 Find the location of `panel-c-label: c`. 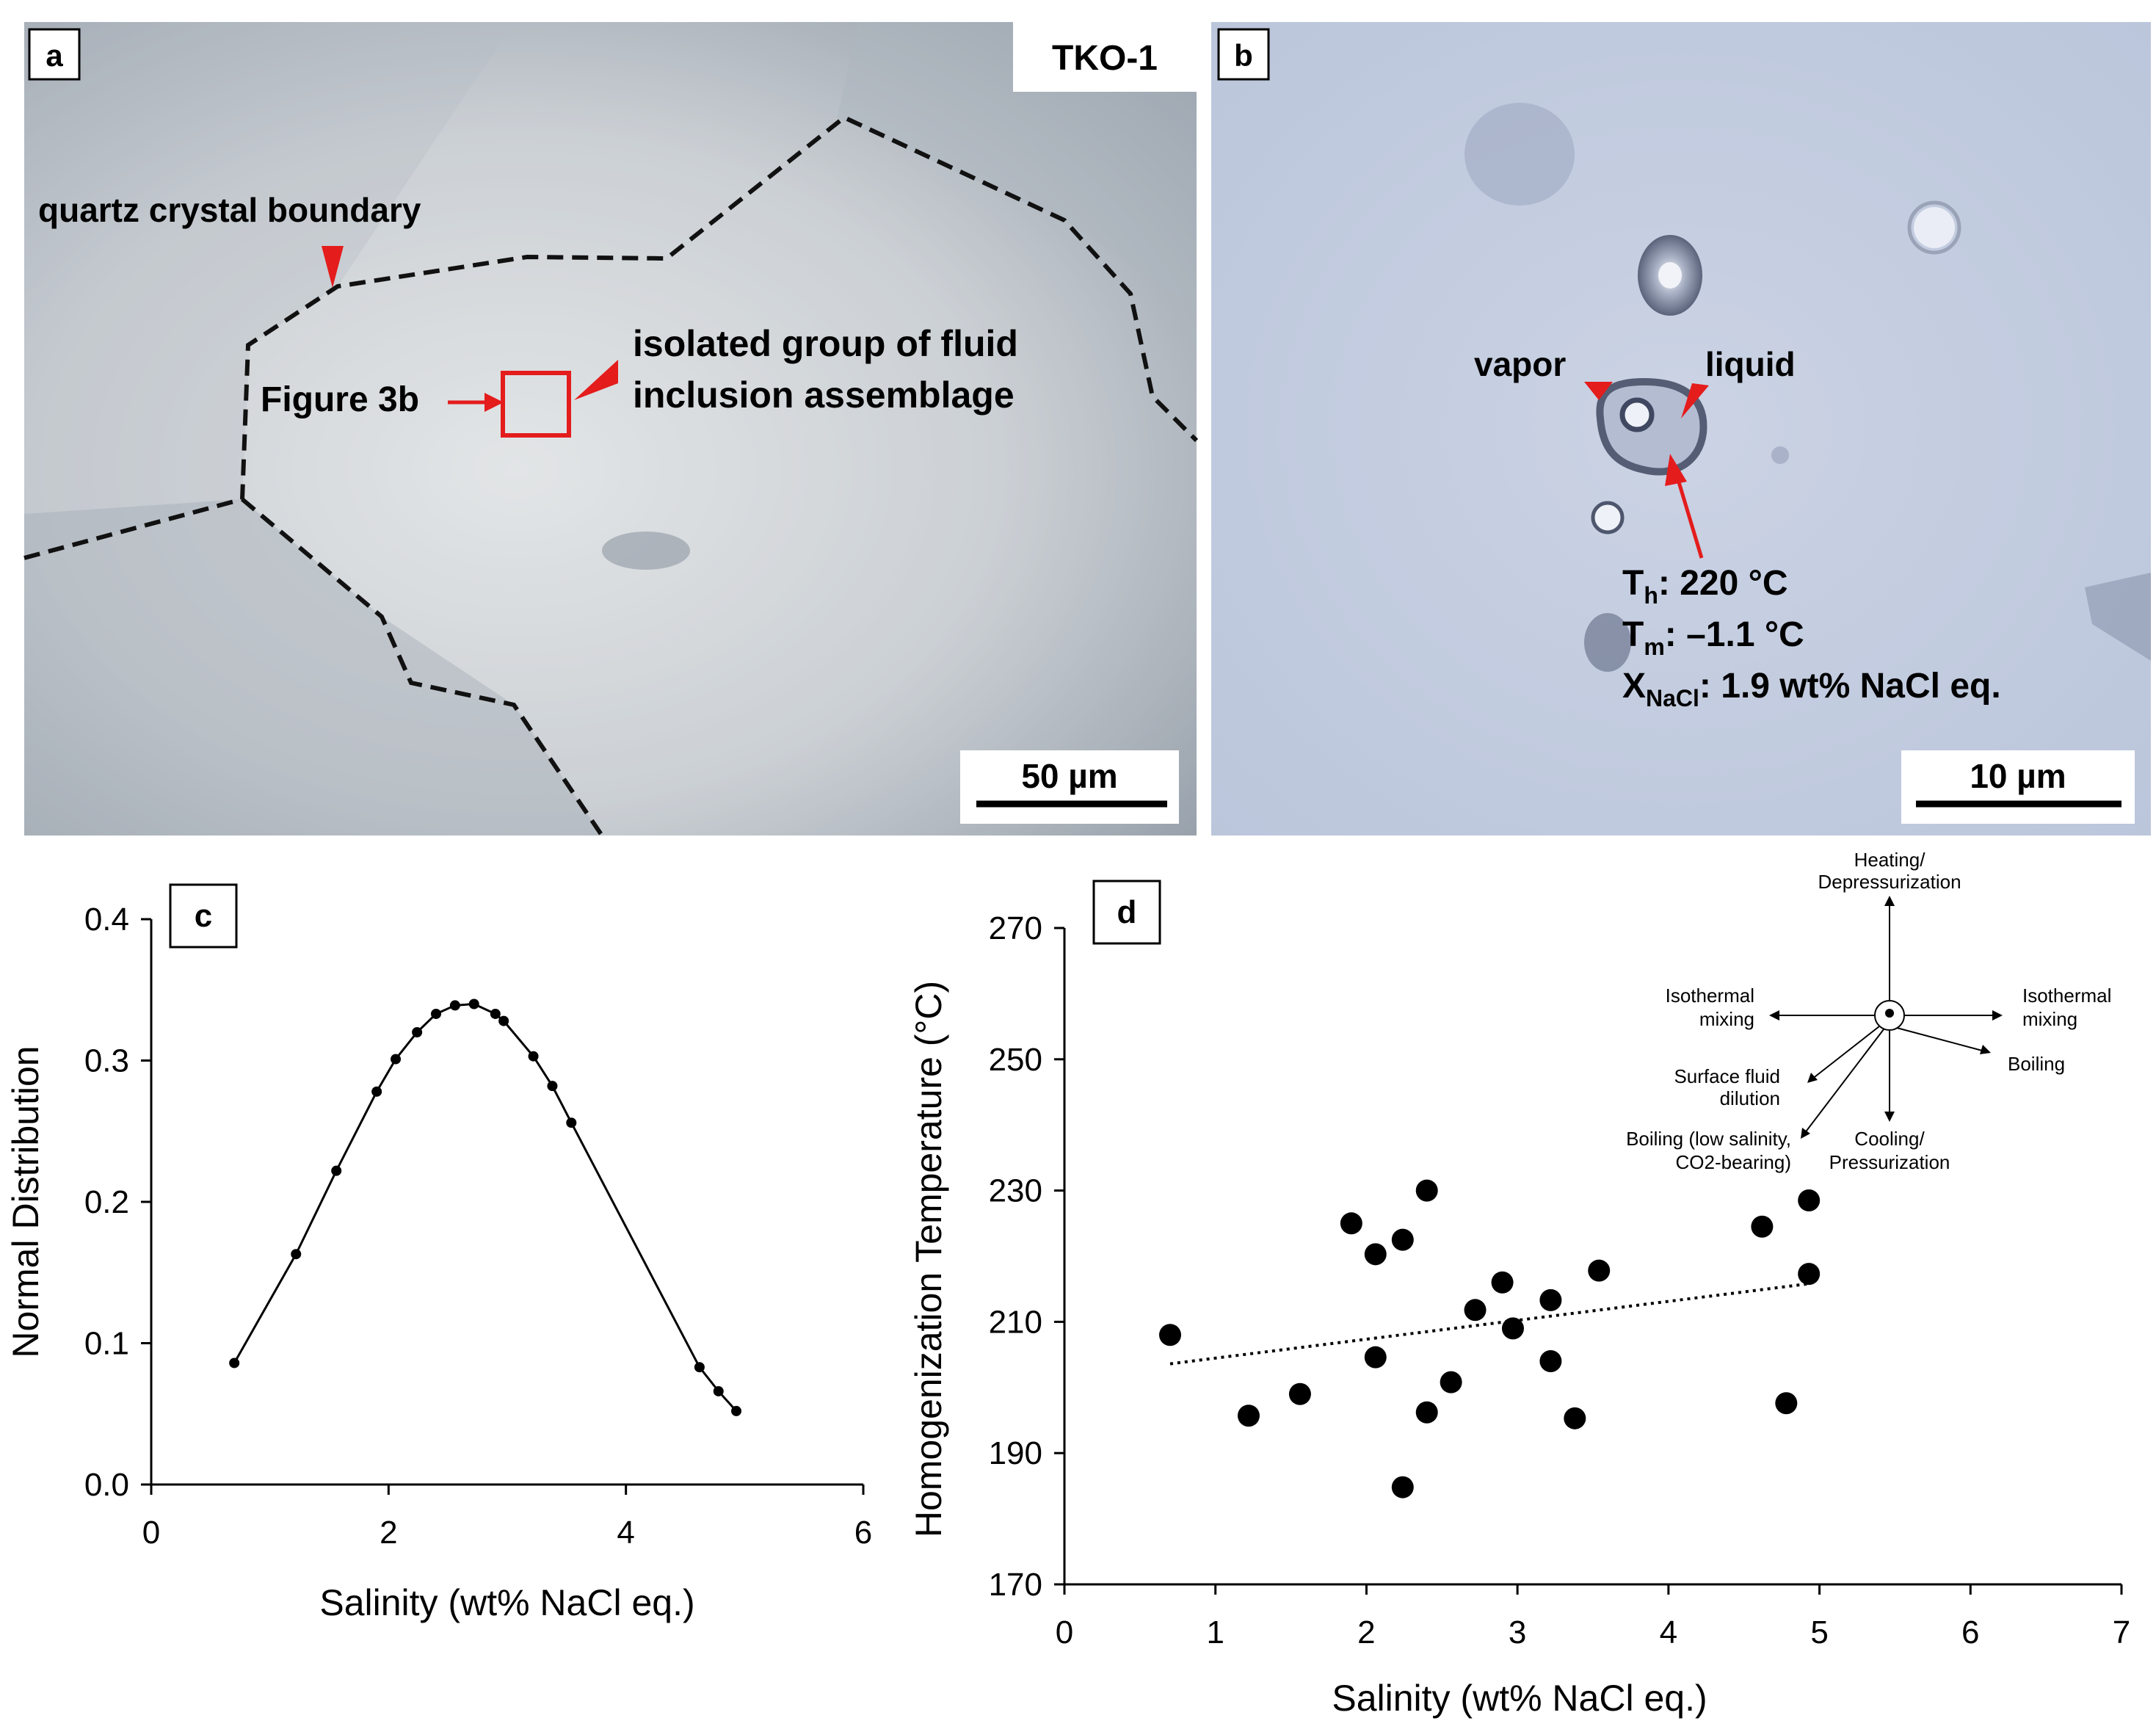

panel-c-label: c is located at coordinates (203, 916).